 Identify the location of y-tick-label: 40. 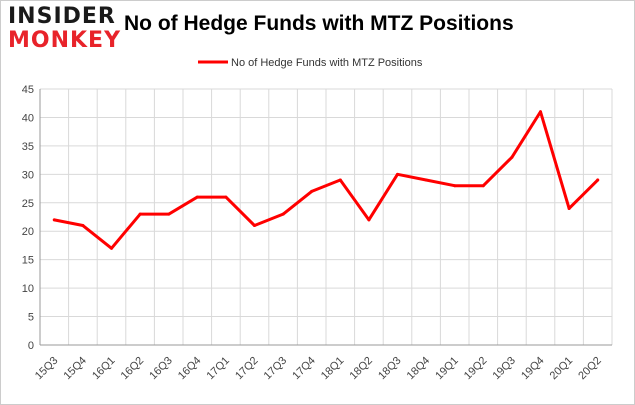
(28, 118).